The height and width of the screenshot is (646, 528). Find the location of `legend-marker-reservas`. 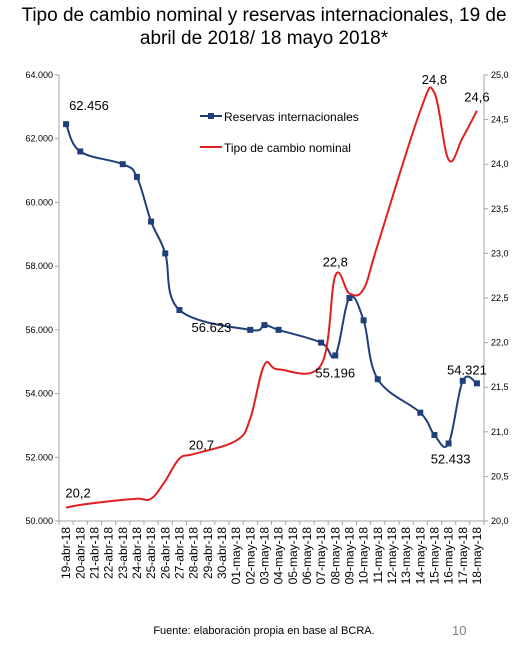

legend-marker-reservas is located at coordinates (211, 116).